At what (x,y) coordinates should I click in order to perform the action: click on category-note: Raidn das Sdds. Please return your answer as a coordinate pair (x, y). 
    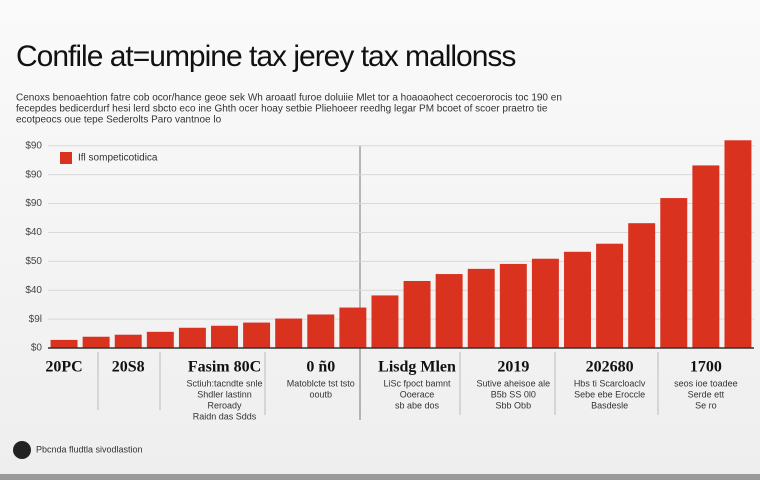
    Looking at the image, I should click on (225, 416).